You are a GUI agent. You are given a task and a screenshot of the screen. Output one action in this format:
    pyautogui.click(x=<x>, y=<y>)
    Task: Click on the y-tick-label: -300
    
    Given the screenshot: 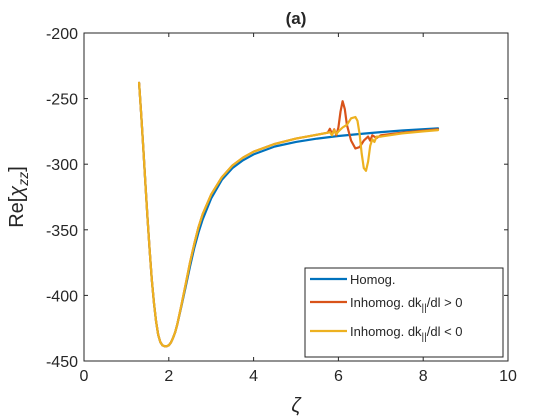 What is the action you would take?
    pyautogui.click(x=62, y=165)
    